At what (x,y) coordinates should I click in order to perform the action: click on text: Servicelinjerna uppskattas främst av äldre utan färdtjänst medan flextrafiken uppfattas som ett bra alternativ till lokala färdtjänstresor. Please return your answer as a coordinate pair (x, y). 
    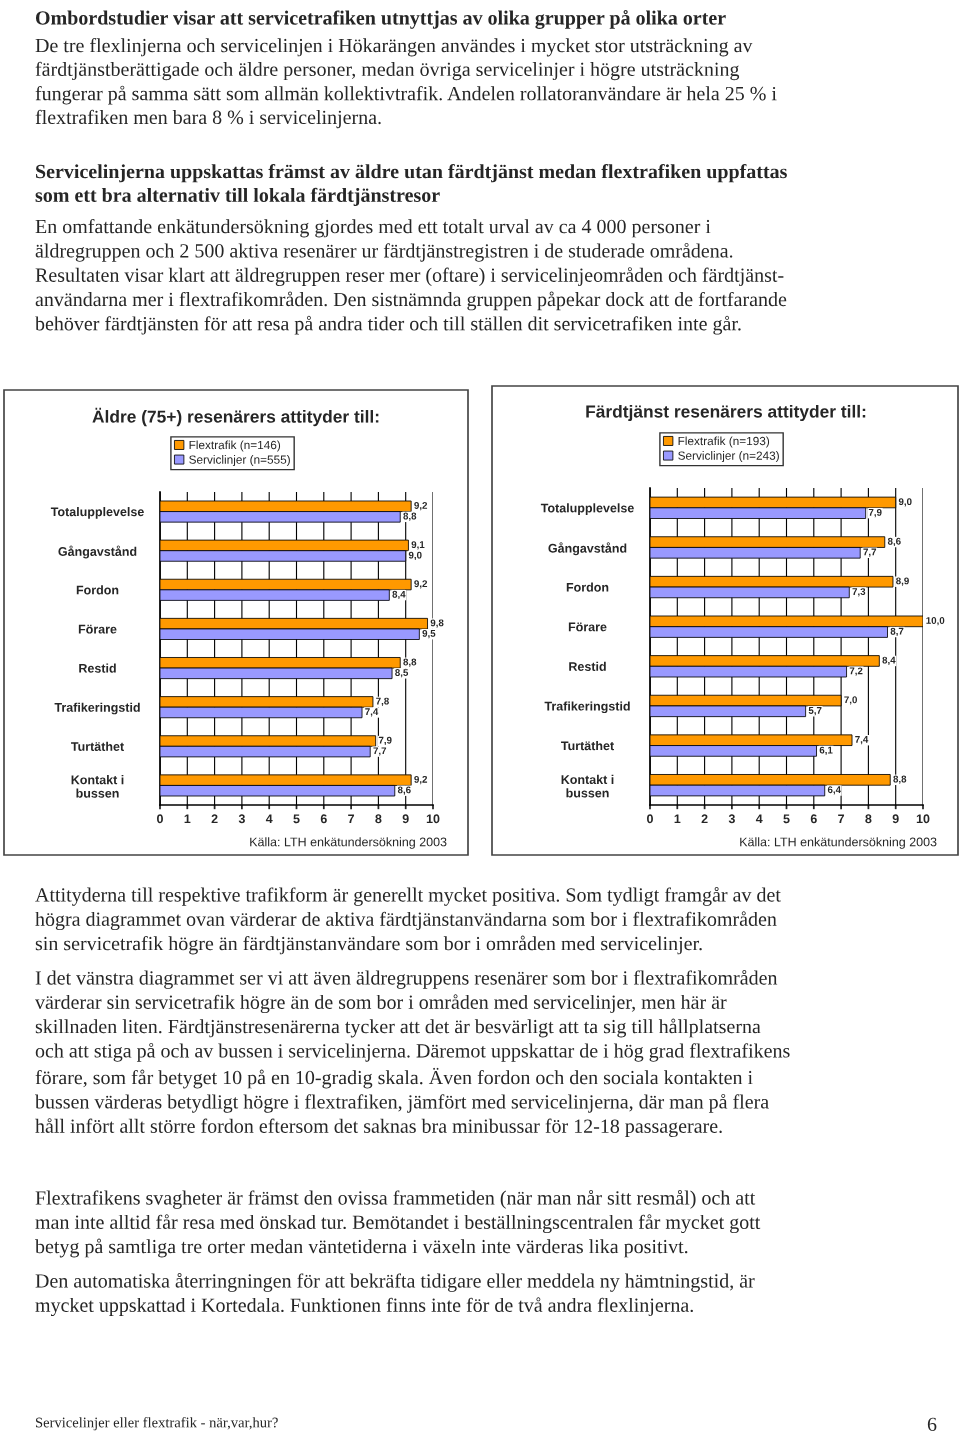
    Looking at the image, I should click on (411, 185).